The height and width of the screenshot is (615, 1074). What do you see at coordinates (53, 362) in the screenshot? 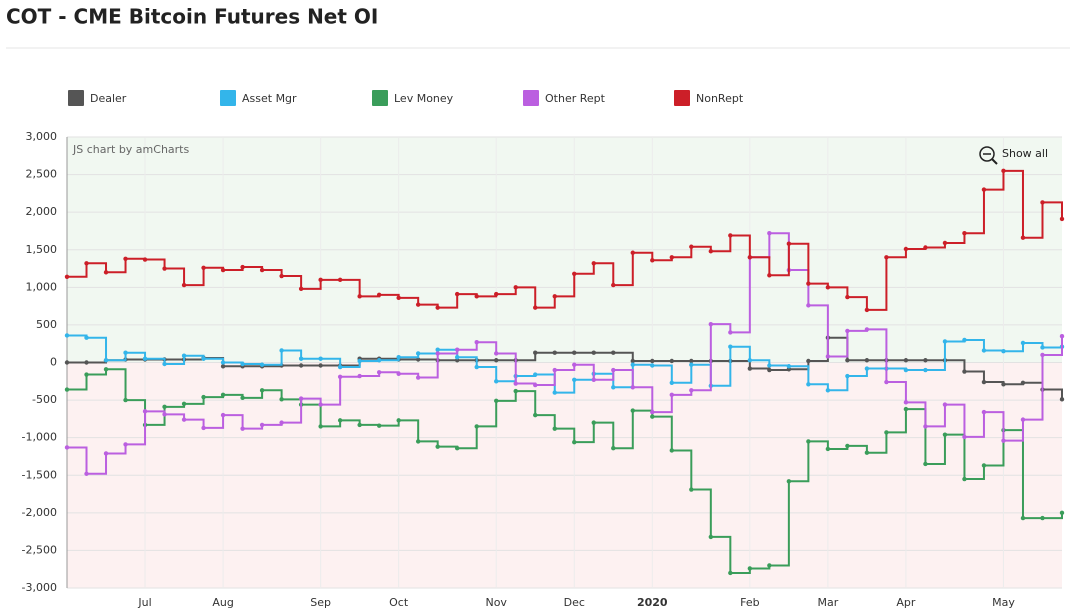
I see `y-tick-label: 0` at bounding box center [53, 362].